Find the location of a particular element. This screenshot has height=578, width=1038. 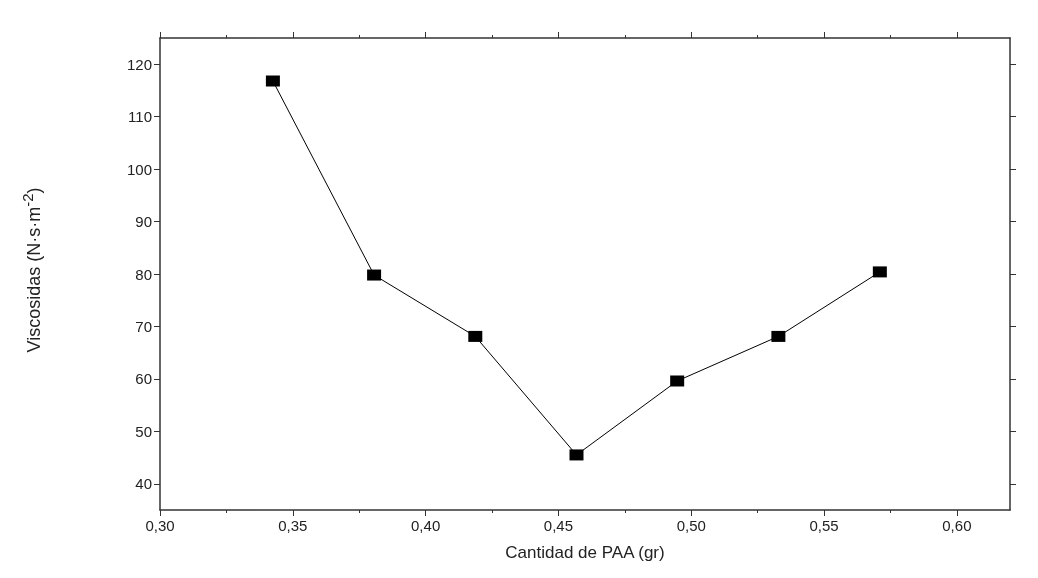

x-tick-label: 0,60 is located at coordinates (957, 525).